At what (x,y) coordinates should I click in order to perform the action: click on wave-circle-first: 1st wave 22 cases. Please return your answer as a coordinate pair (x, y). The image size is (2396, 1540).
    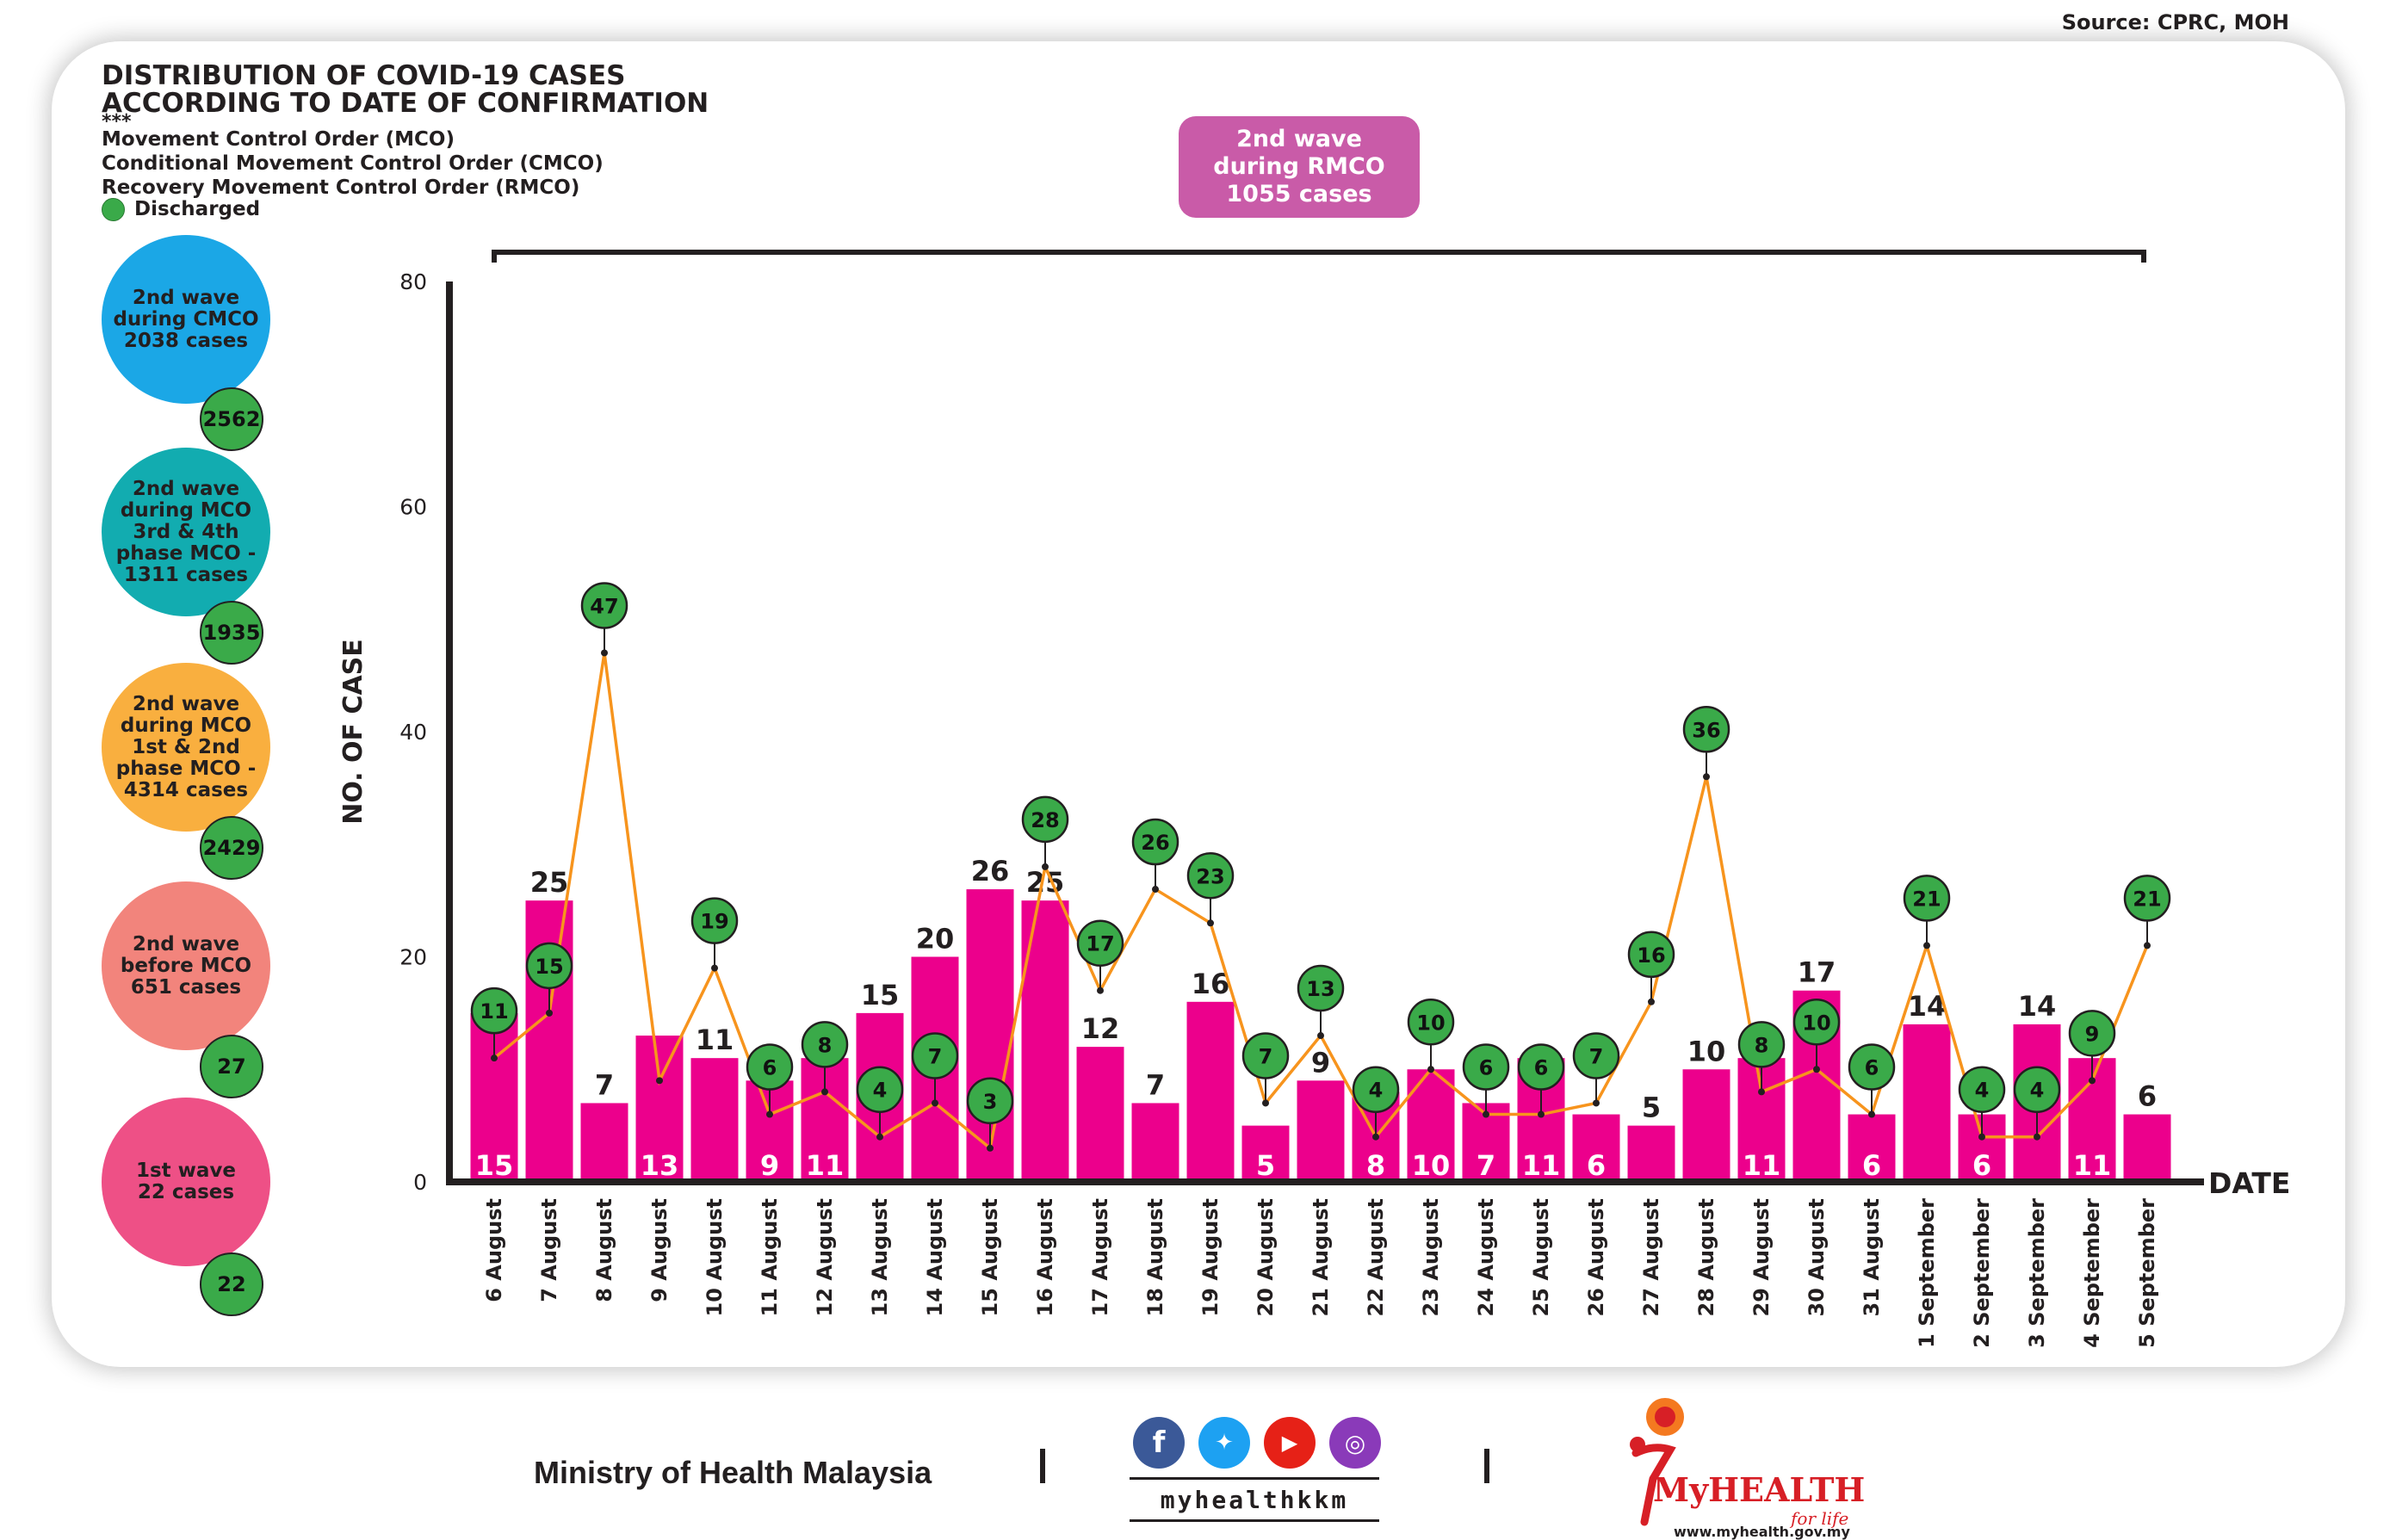
    Looking at the image, I should click on (186, 1182).